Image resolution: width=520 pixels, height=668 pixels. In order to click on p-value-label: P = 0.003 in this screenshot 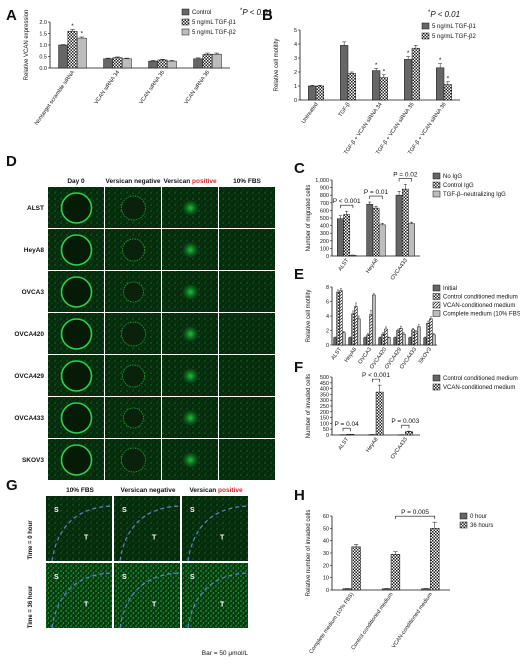, I will do `click(405, 421)`.